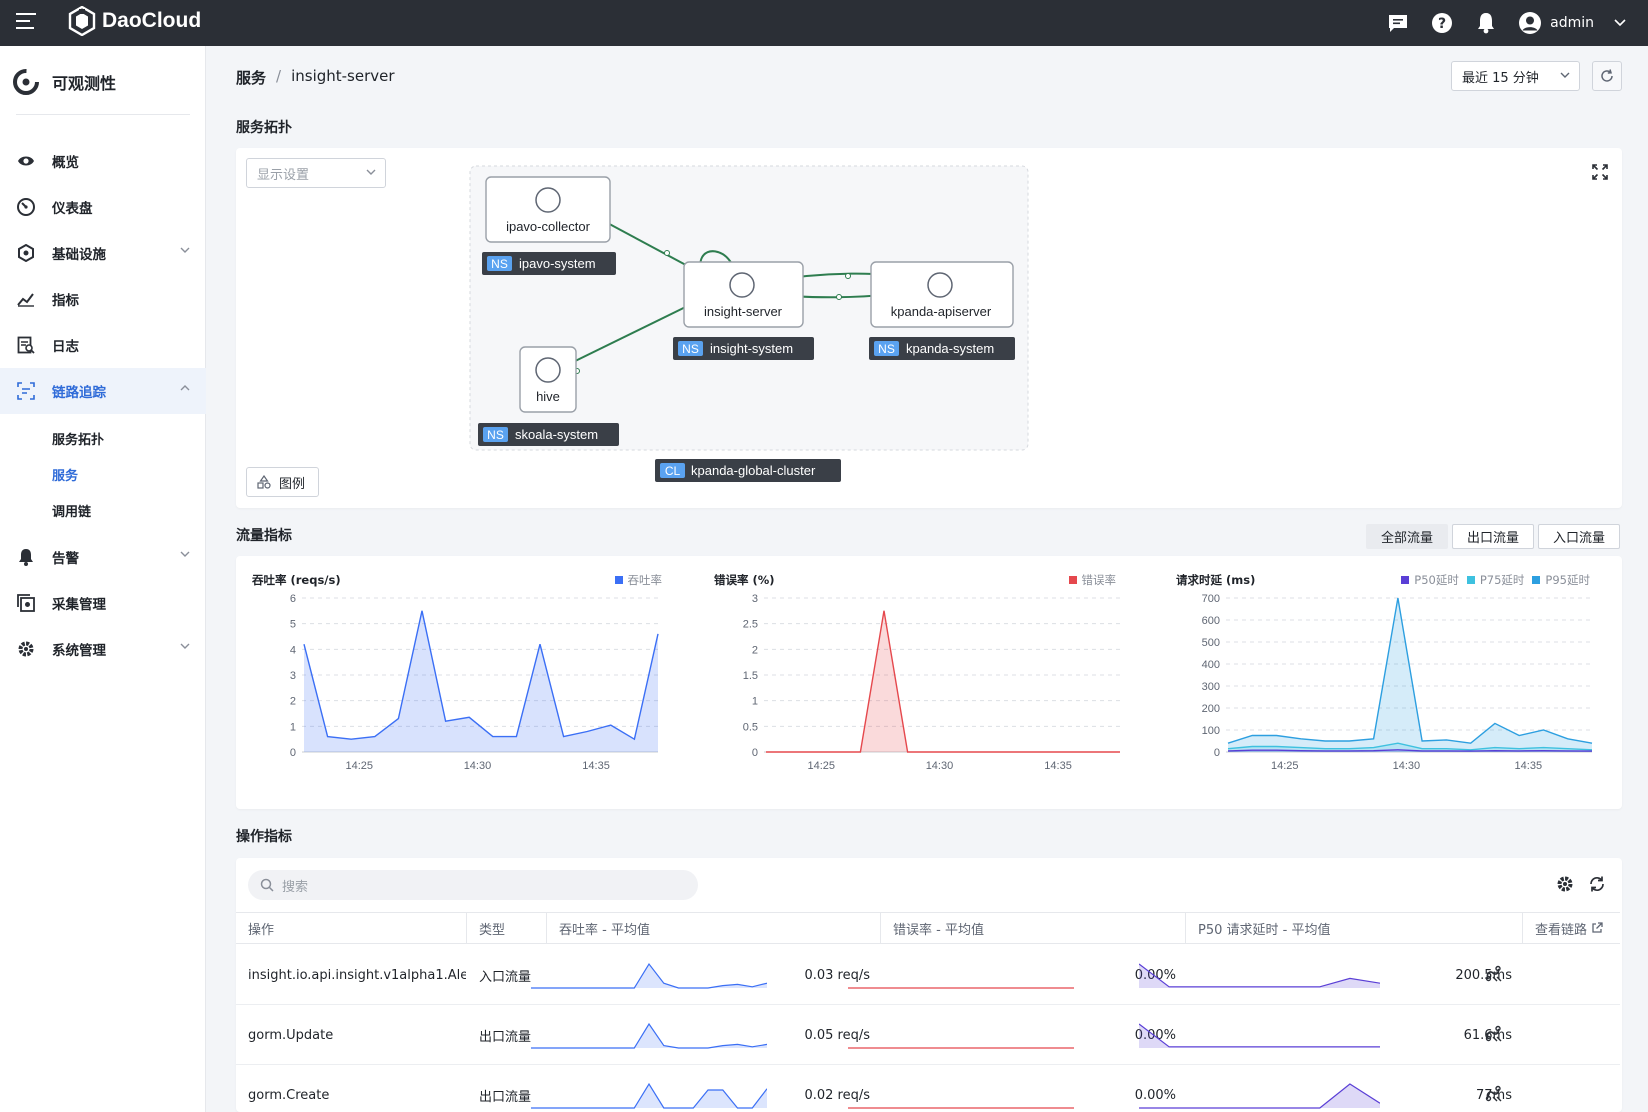 This screenshot has height=1112, width=1648. I want to click on svg-text: NS, so click(690, 349).